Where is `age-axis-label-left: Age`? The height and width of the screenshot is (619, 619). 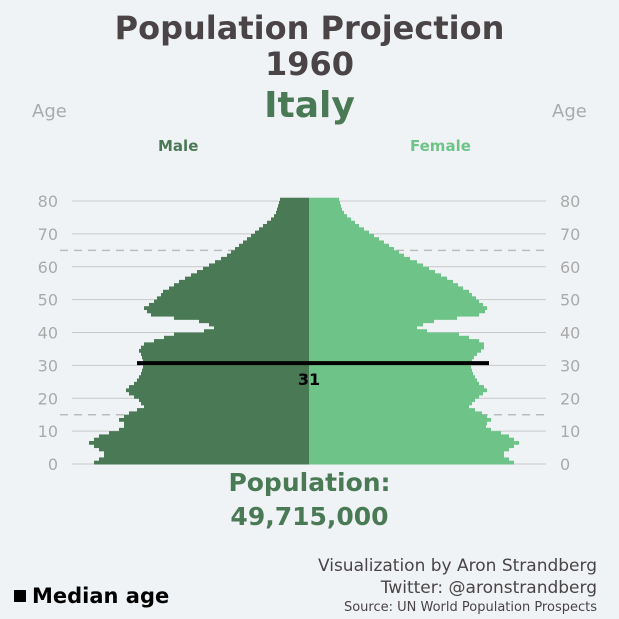 age-axis-label-left: Age is located at coordinates (49, 111).